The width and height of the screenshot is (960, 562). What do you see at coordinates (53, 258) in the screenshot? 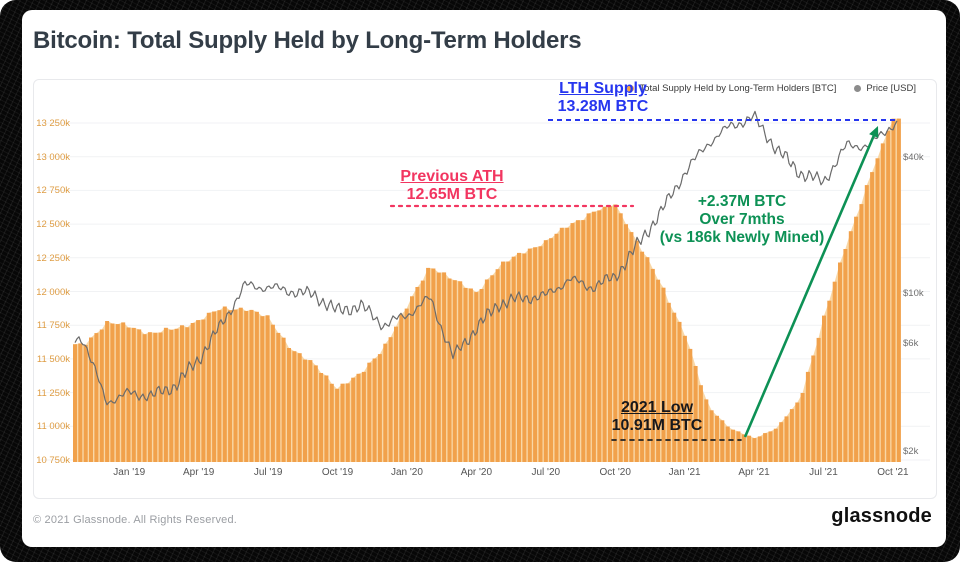
I see `y-axis-left-tick-label: 12 250k` at bounding box center [53, 258].